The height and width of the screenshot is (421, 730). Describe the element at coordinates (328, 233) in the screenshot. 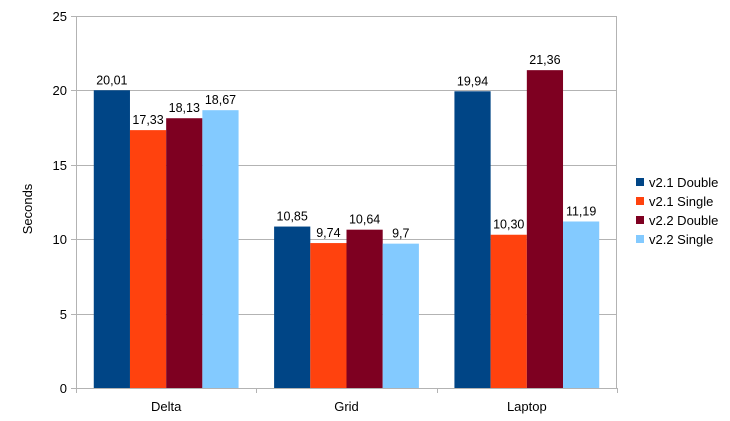

I see `data-label: 9,74` at that location.